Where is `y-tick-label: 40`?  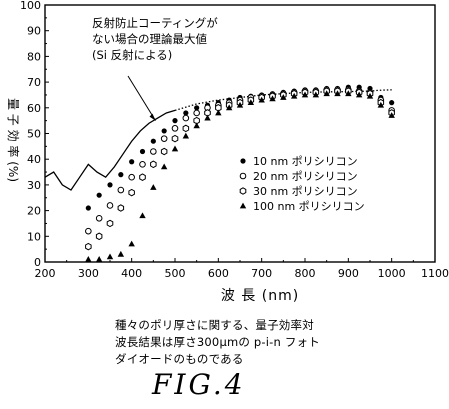 y-tick-label: 40 is located at coordinates (34, 159).